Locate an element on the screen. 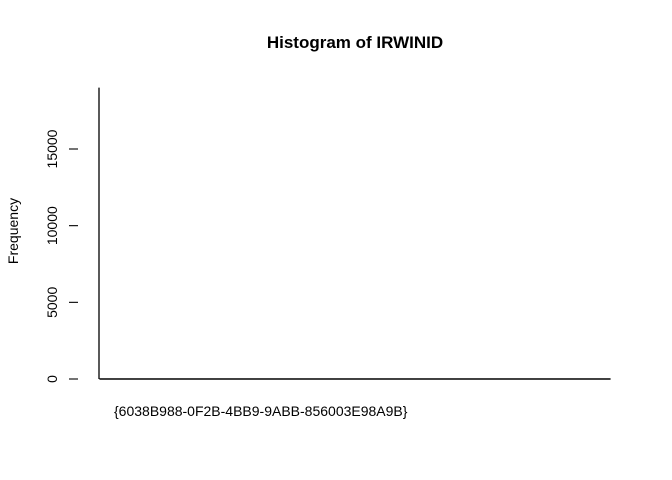 Image resolution: width=672 pixels, height=480 pixels. y-tick-label: 5000 is located at coordinates (52, 302).